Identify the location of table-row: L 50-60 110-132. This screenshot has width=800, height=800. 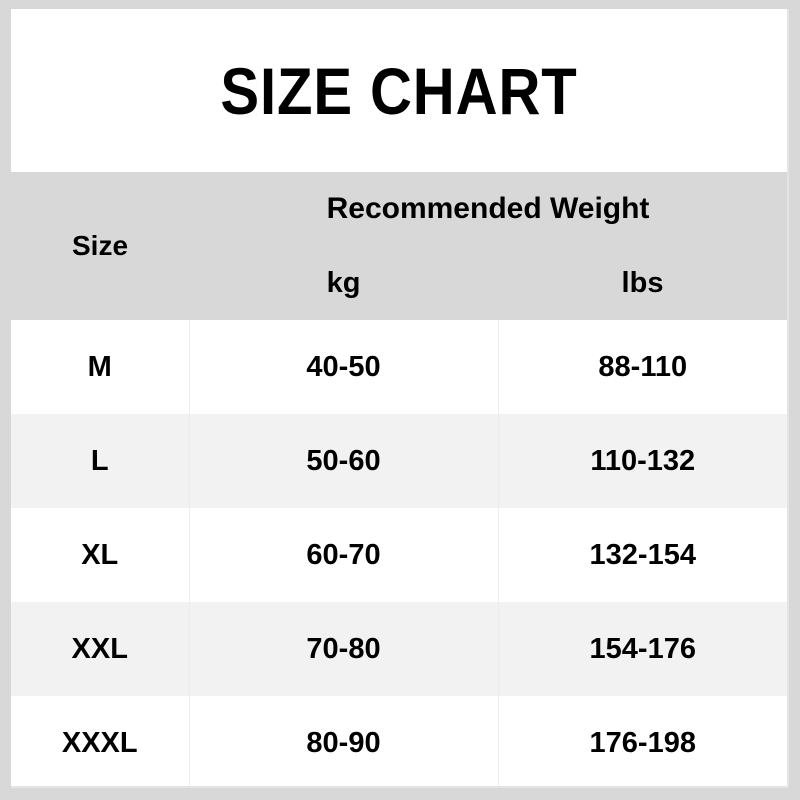
(399, 461).